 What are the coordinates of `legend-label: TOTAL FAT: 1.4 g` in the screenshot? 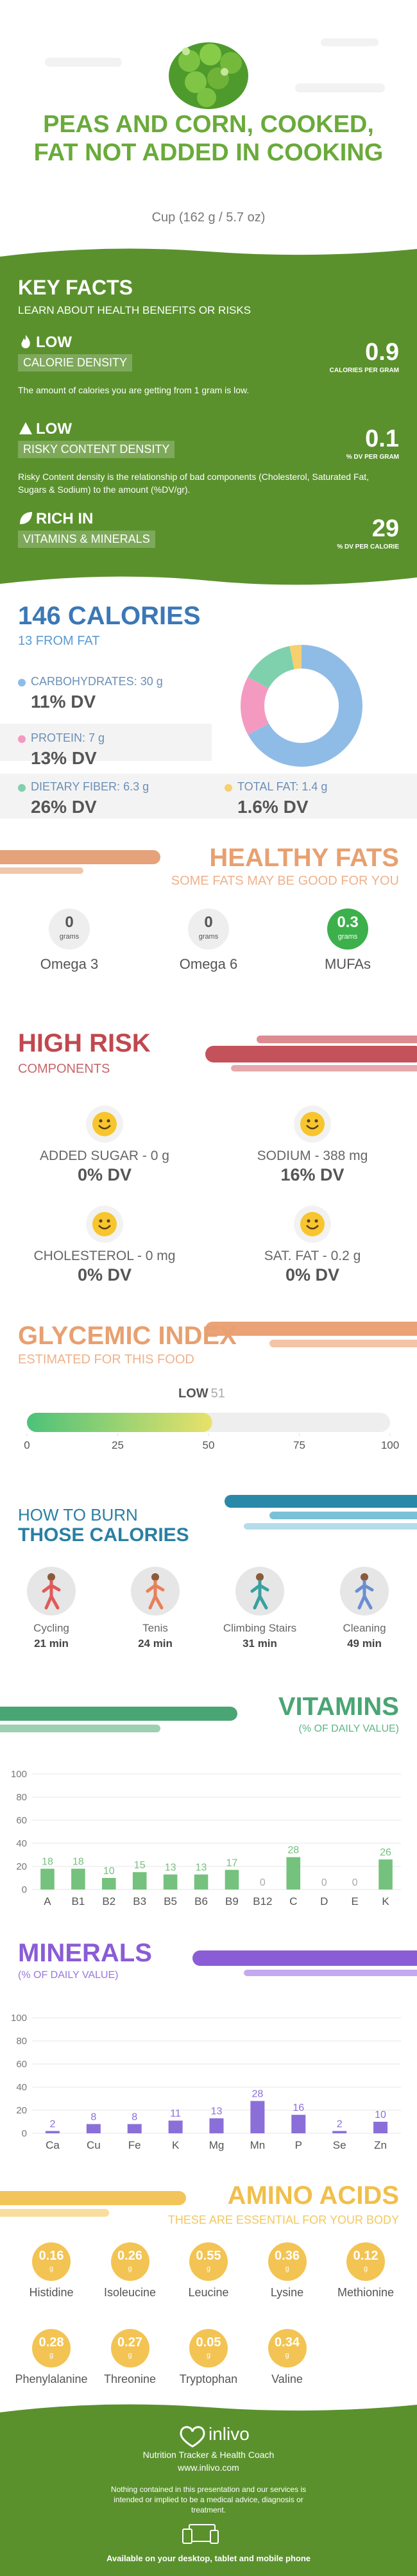 It's located at (282, 787).